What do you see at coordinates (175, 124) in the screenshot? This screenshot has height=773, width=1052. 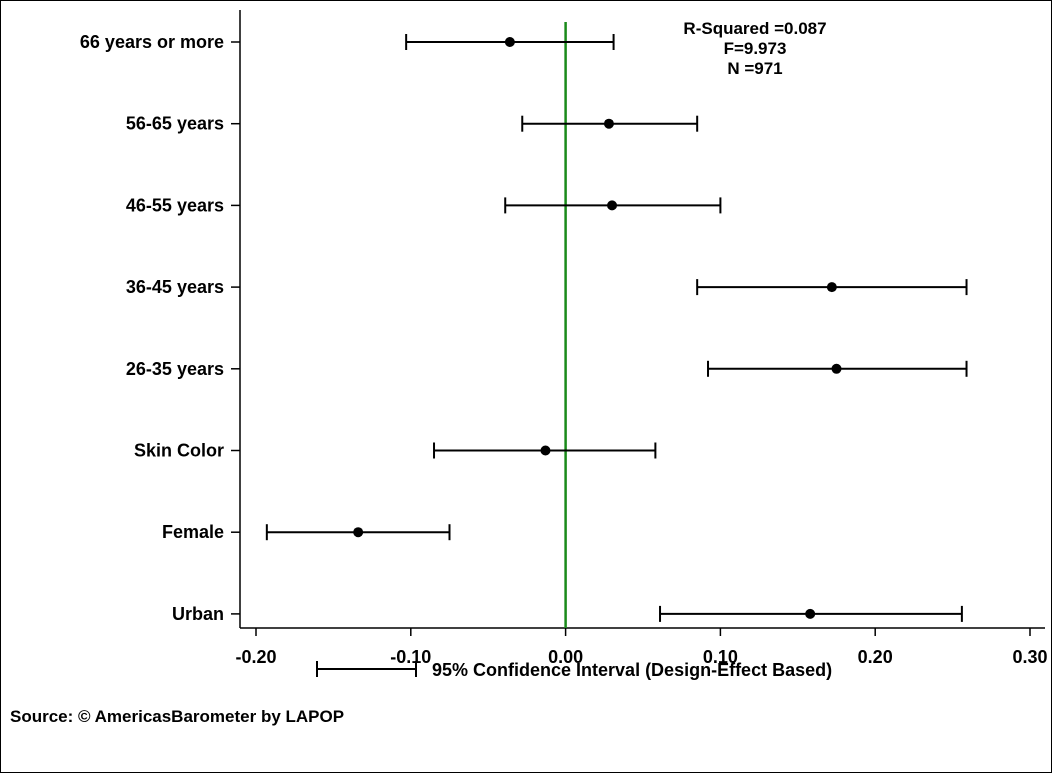 I see `y-tick-label: 56-65 years` at bounding box center [175, 124].